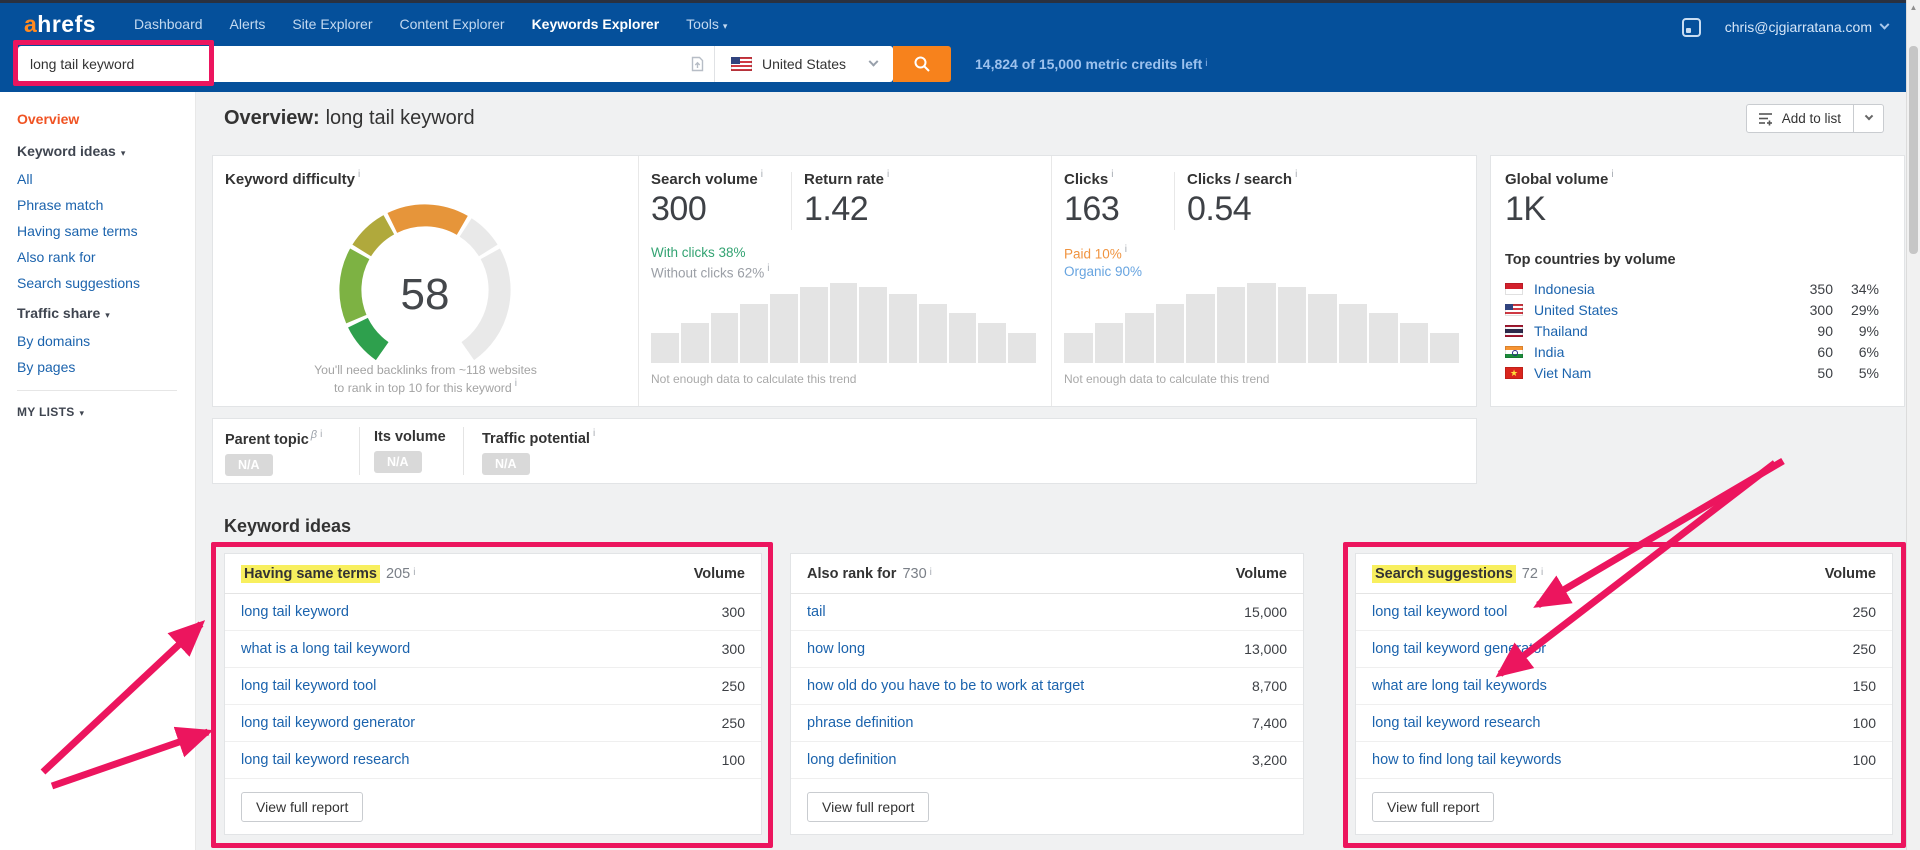  What do you see at coordinates (1219, 209) in the screenshot?
I see `clicks-per-search-value: 0.54` at bounding box center [1219, 209].